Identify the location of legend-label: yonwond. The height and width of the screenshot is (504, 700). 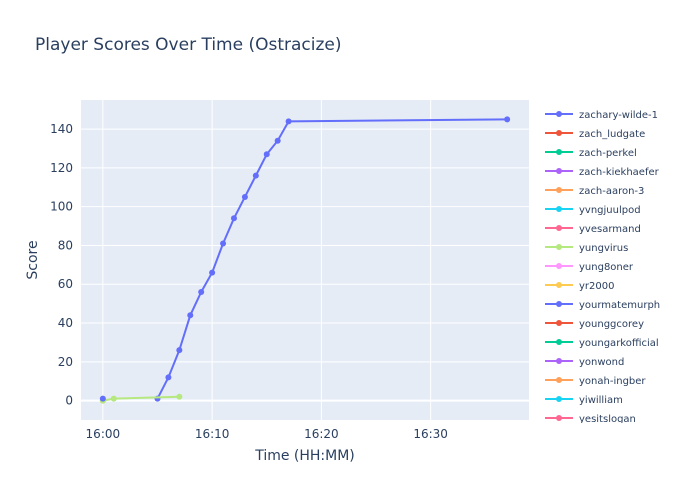
(601, 362).